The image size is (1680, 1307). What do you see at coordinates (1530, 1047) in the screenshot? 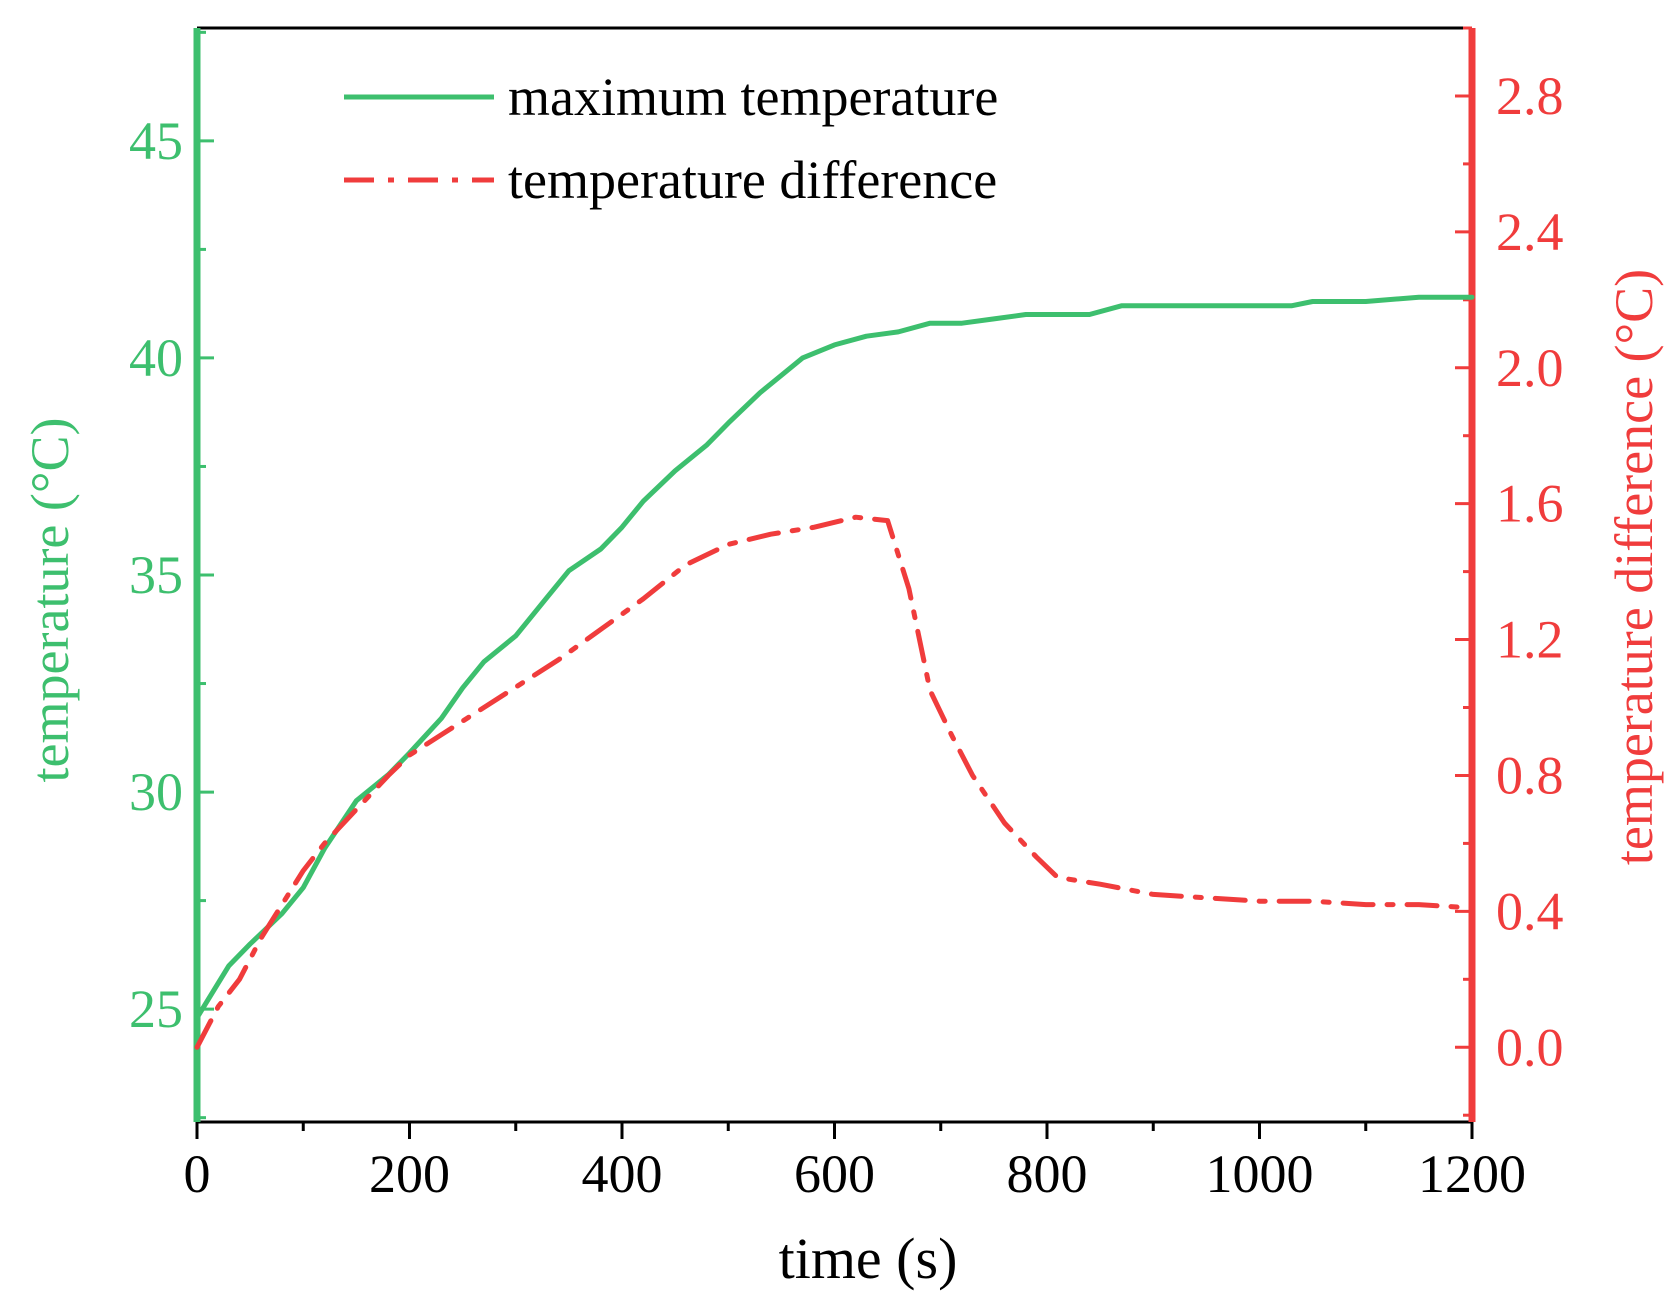
I see `right-tick-label: 0.0` at bounding box center [1530, 1047].